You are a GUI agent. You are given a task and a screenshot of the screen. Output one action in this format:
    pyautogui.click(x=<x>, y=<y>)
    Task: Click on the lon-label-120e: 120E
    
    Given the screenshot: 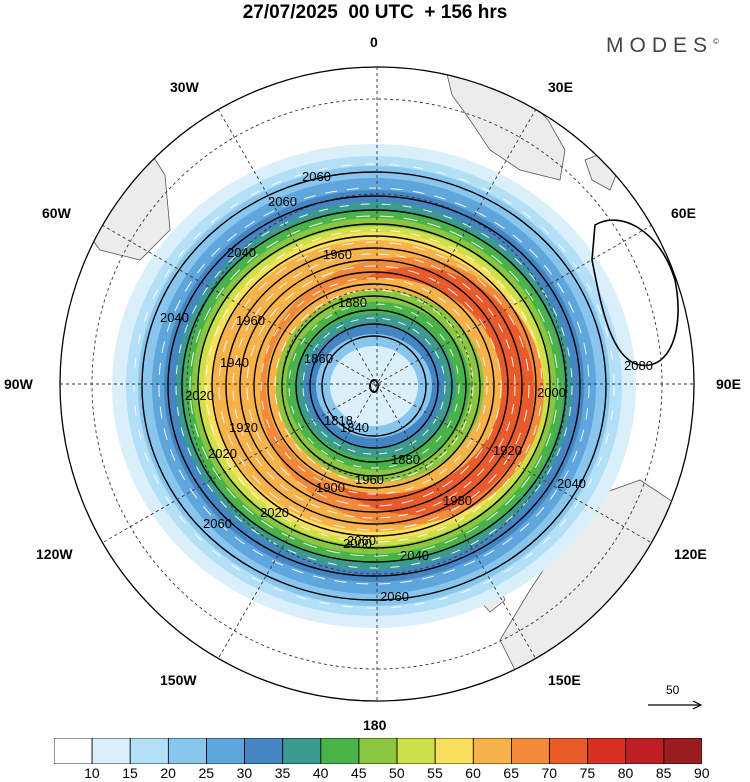 What is the action you would take?
    pyautogui.click(x=690, y=554)
    